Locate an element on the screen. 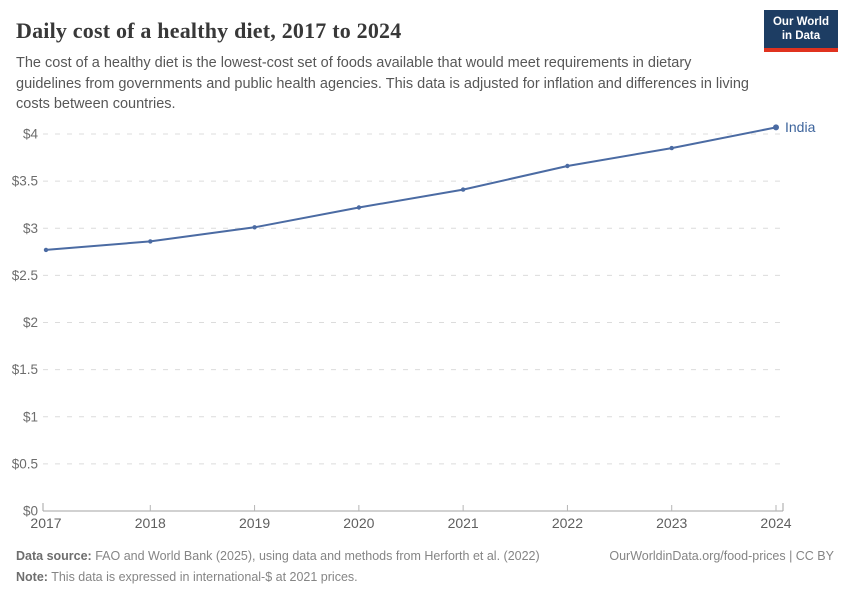  y-tick-label: $2.5 is located at coordinates (25, 275).